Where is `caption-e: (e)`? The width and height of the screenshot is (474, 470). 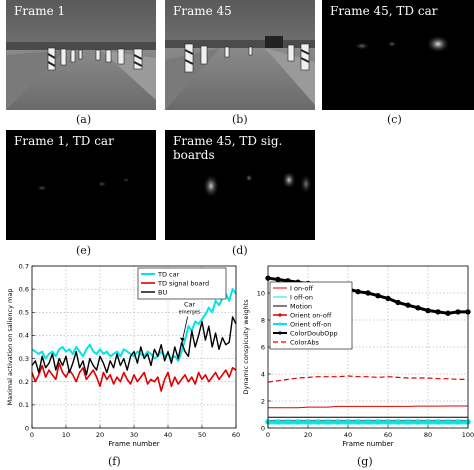
caption-e: (e) is located at coordinates (84, 250).